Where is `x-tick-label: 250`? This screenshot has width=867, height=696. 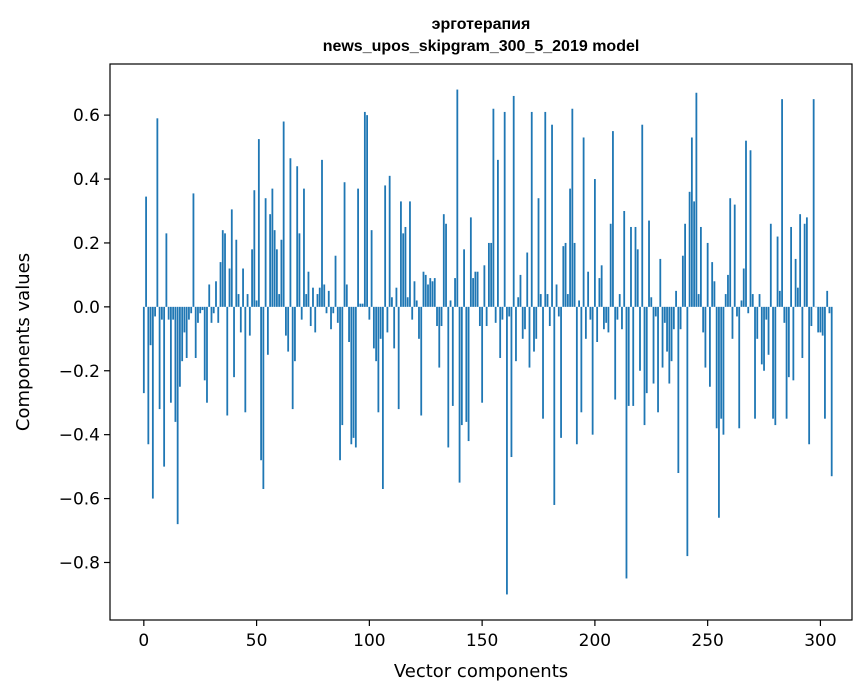 x-tick-label: 250 is located at coordinates (707, 641).